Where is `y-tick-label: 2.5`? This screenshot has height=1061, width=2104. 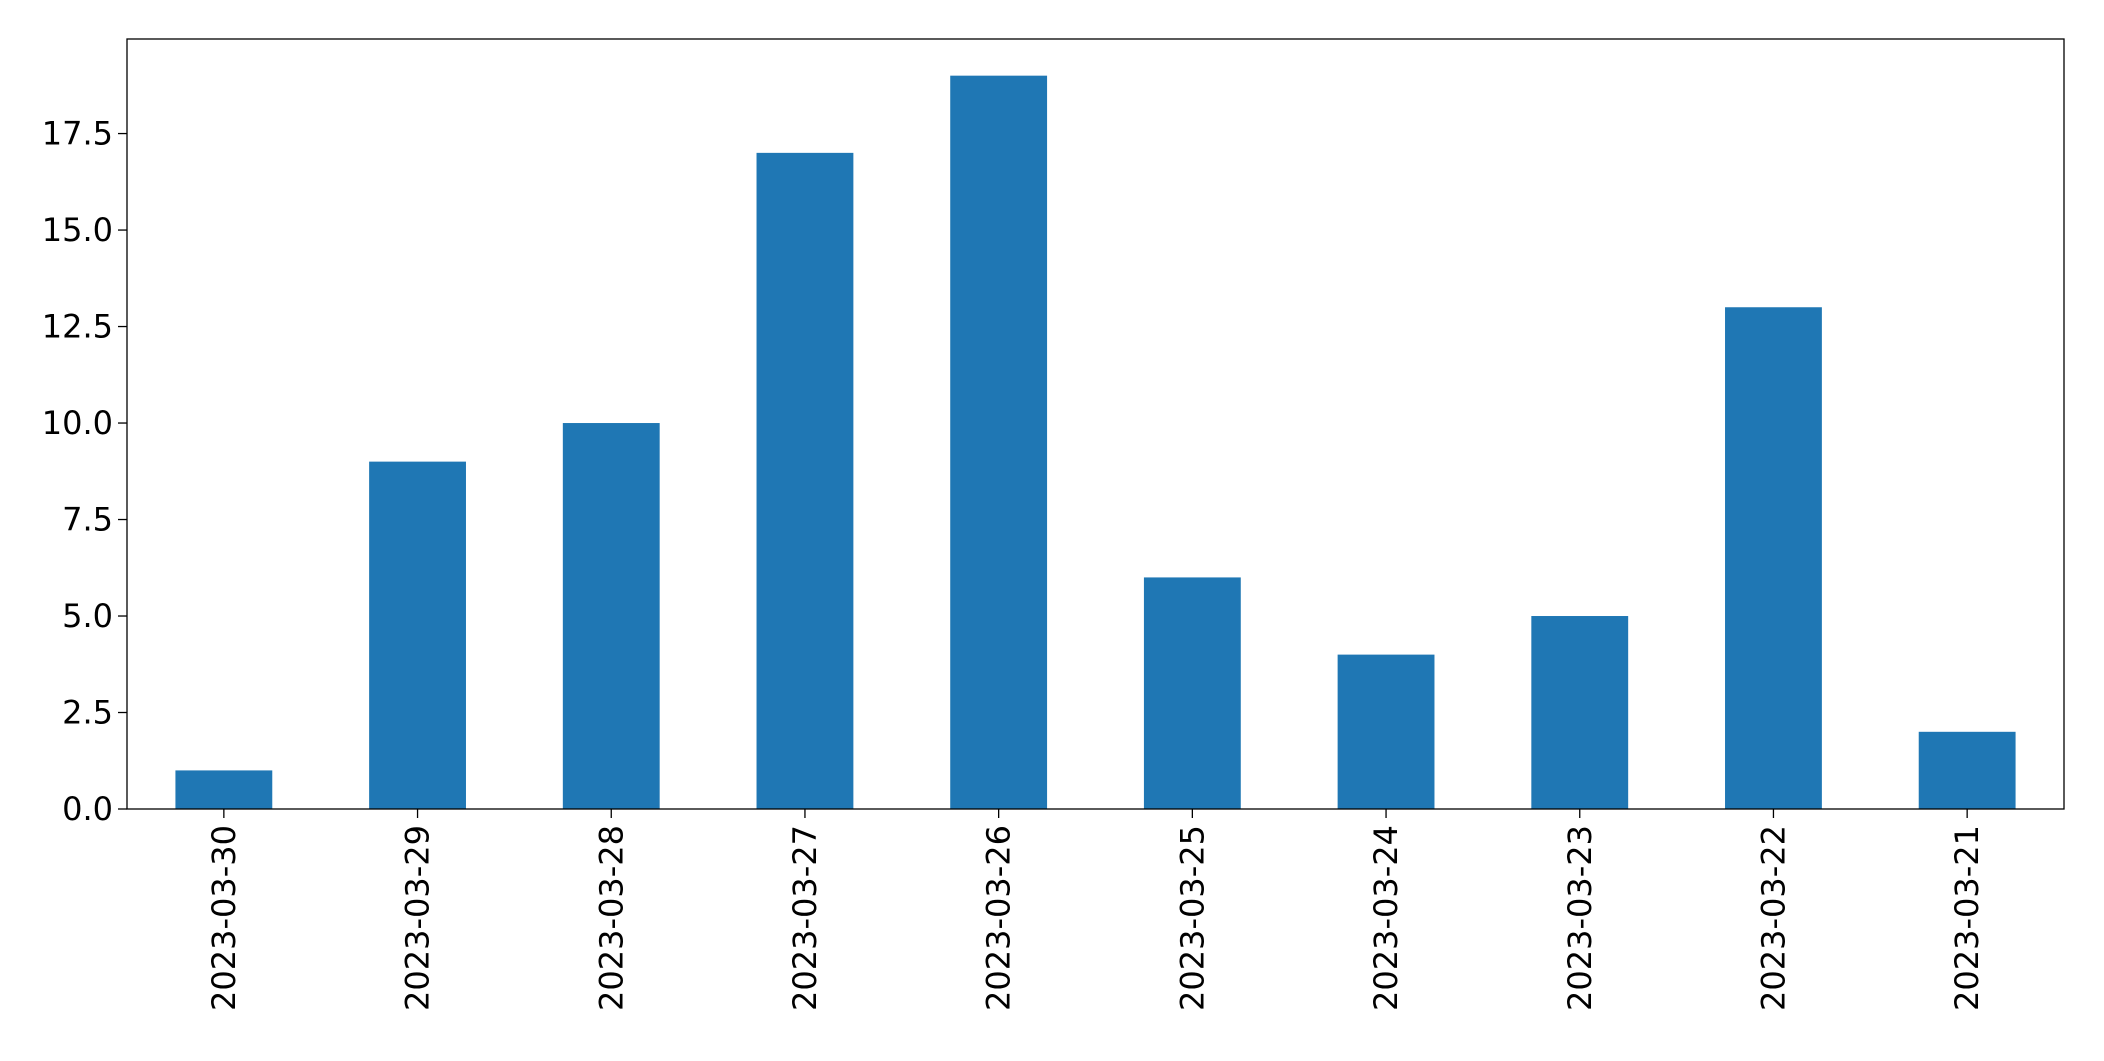
y-tick-label: 2.5 is located at coordinates (87, 713).